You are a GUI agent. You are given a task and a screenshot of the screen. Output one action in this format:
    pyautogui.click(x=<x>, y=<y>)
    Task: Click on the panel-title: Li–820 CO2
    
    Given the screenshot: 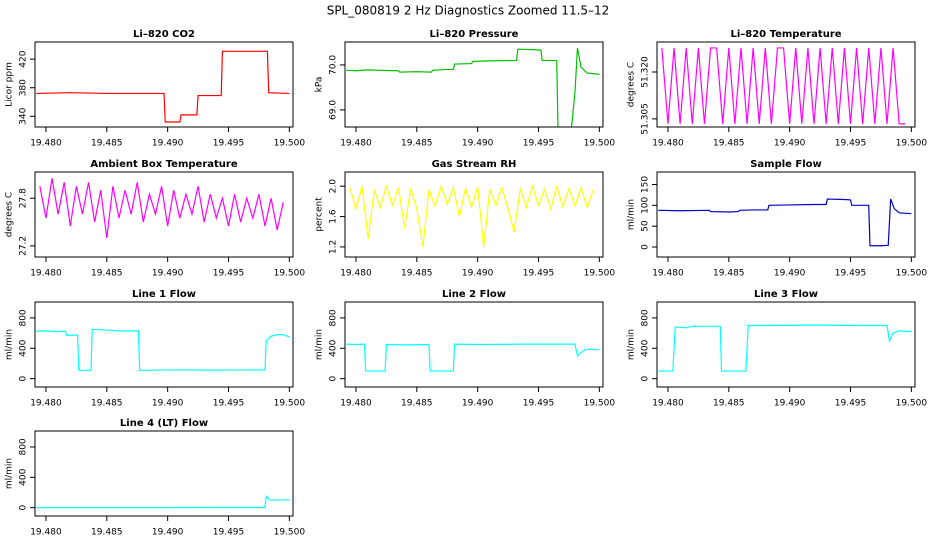 What is the action you would take?
    pyautogui.click(x=164, y=34)
    